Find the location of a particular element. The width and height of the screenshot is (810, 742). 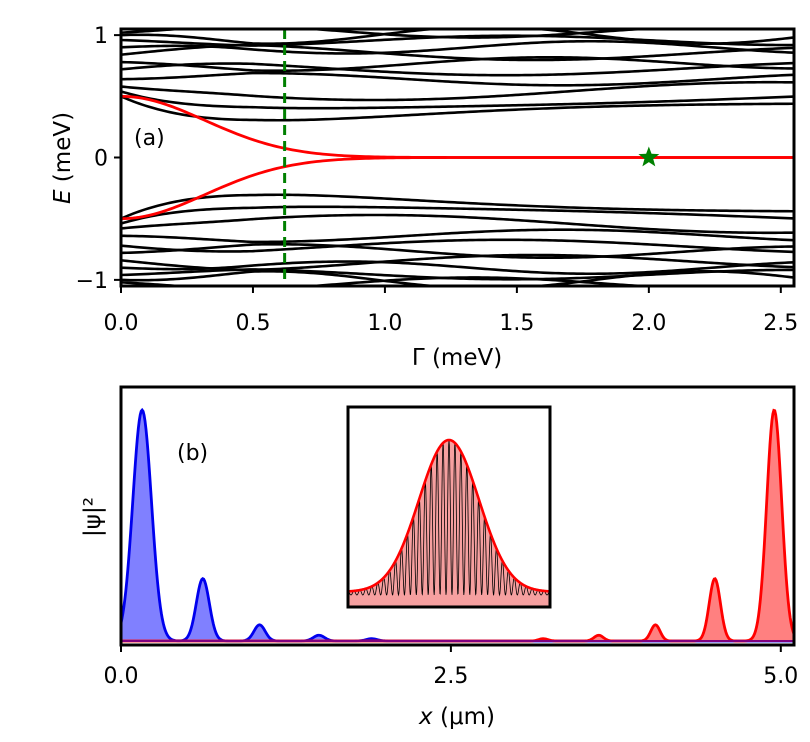

x-axis-unit-b: (μm) is located at coordinates (464, 717).